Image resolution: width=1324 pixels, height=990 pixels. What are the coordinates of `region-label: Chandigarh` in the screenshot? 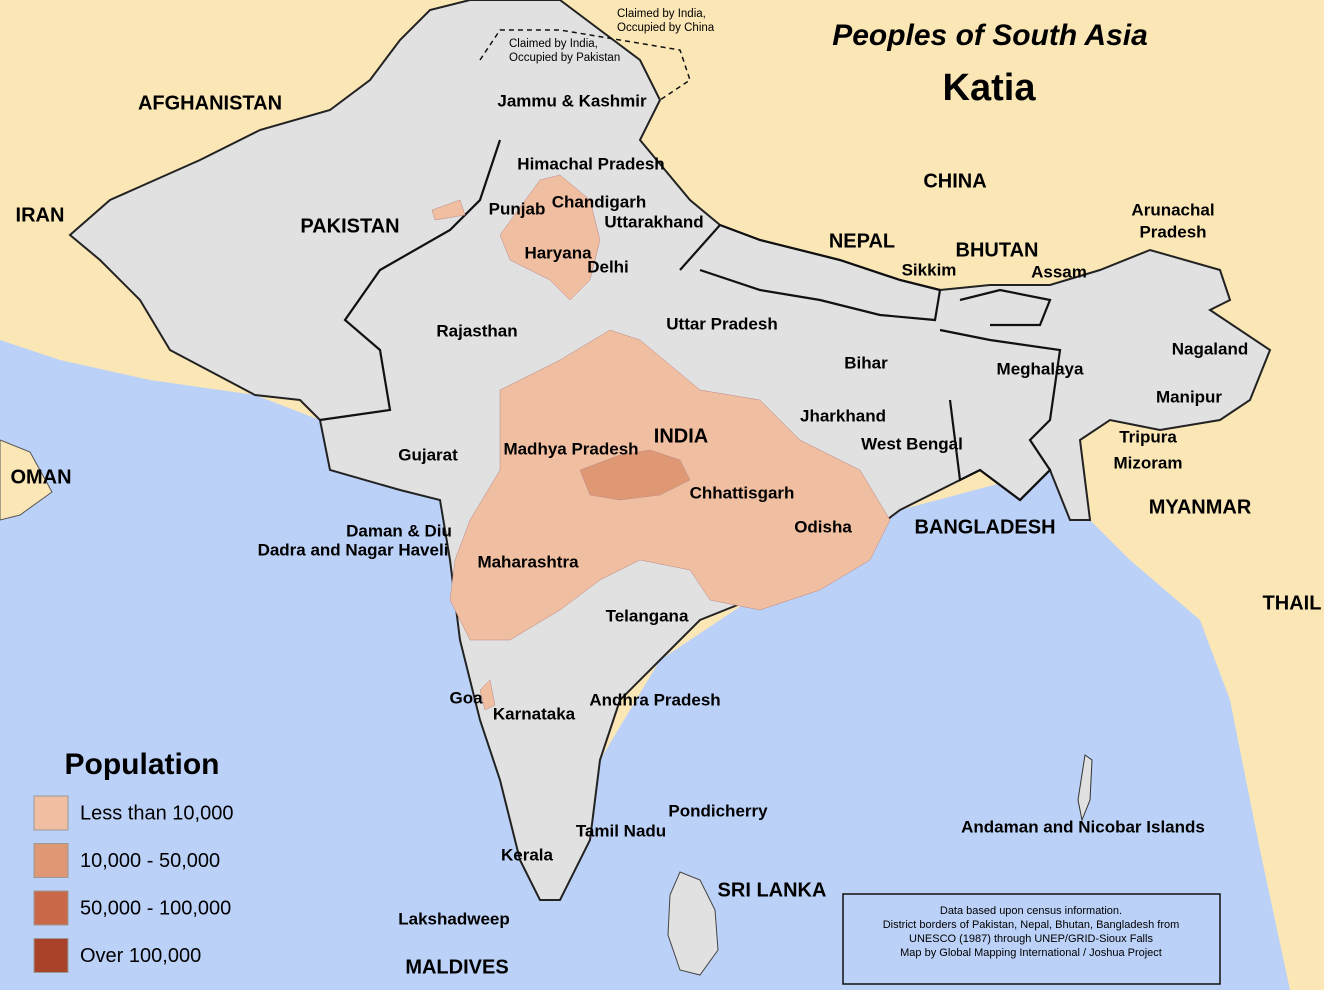 It's located at (599, 201).